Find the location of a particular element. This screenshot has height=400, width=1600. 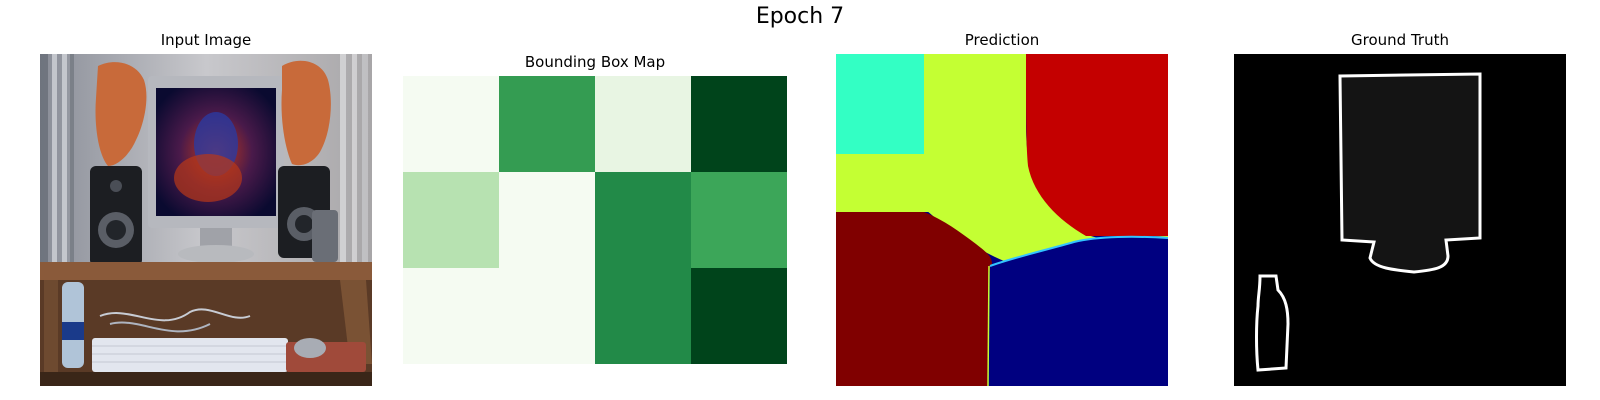

bbox-cell-r1-c2 is located at coordinates (643, 220).